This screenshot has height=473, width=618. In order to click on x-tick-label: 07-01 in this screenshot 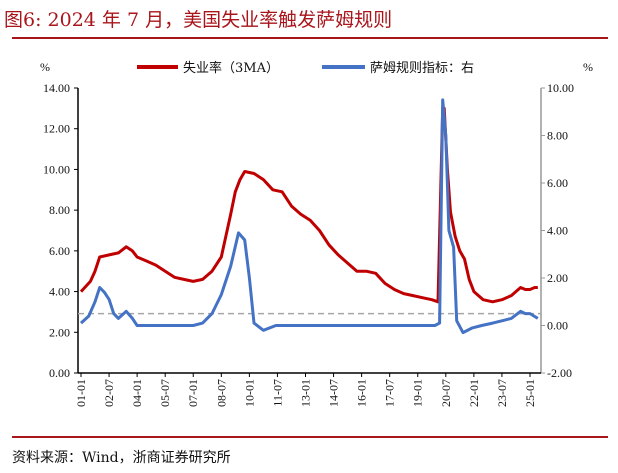, I will do `click(193, 393)`.